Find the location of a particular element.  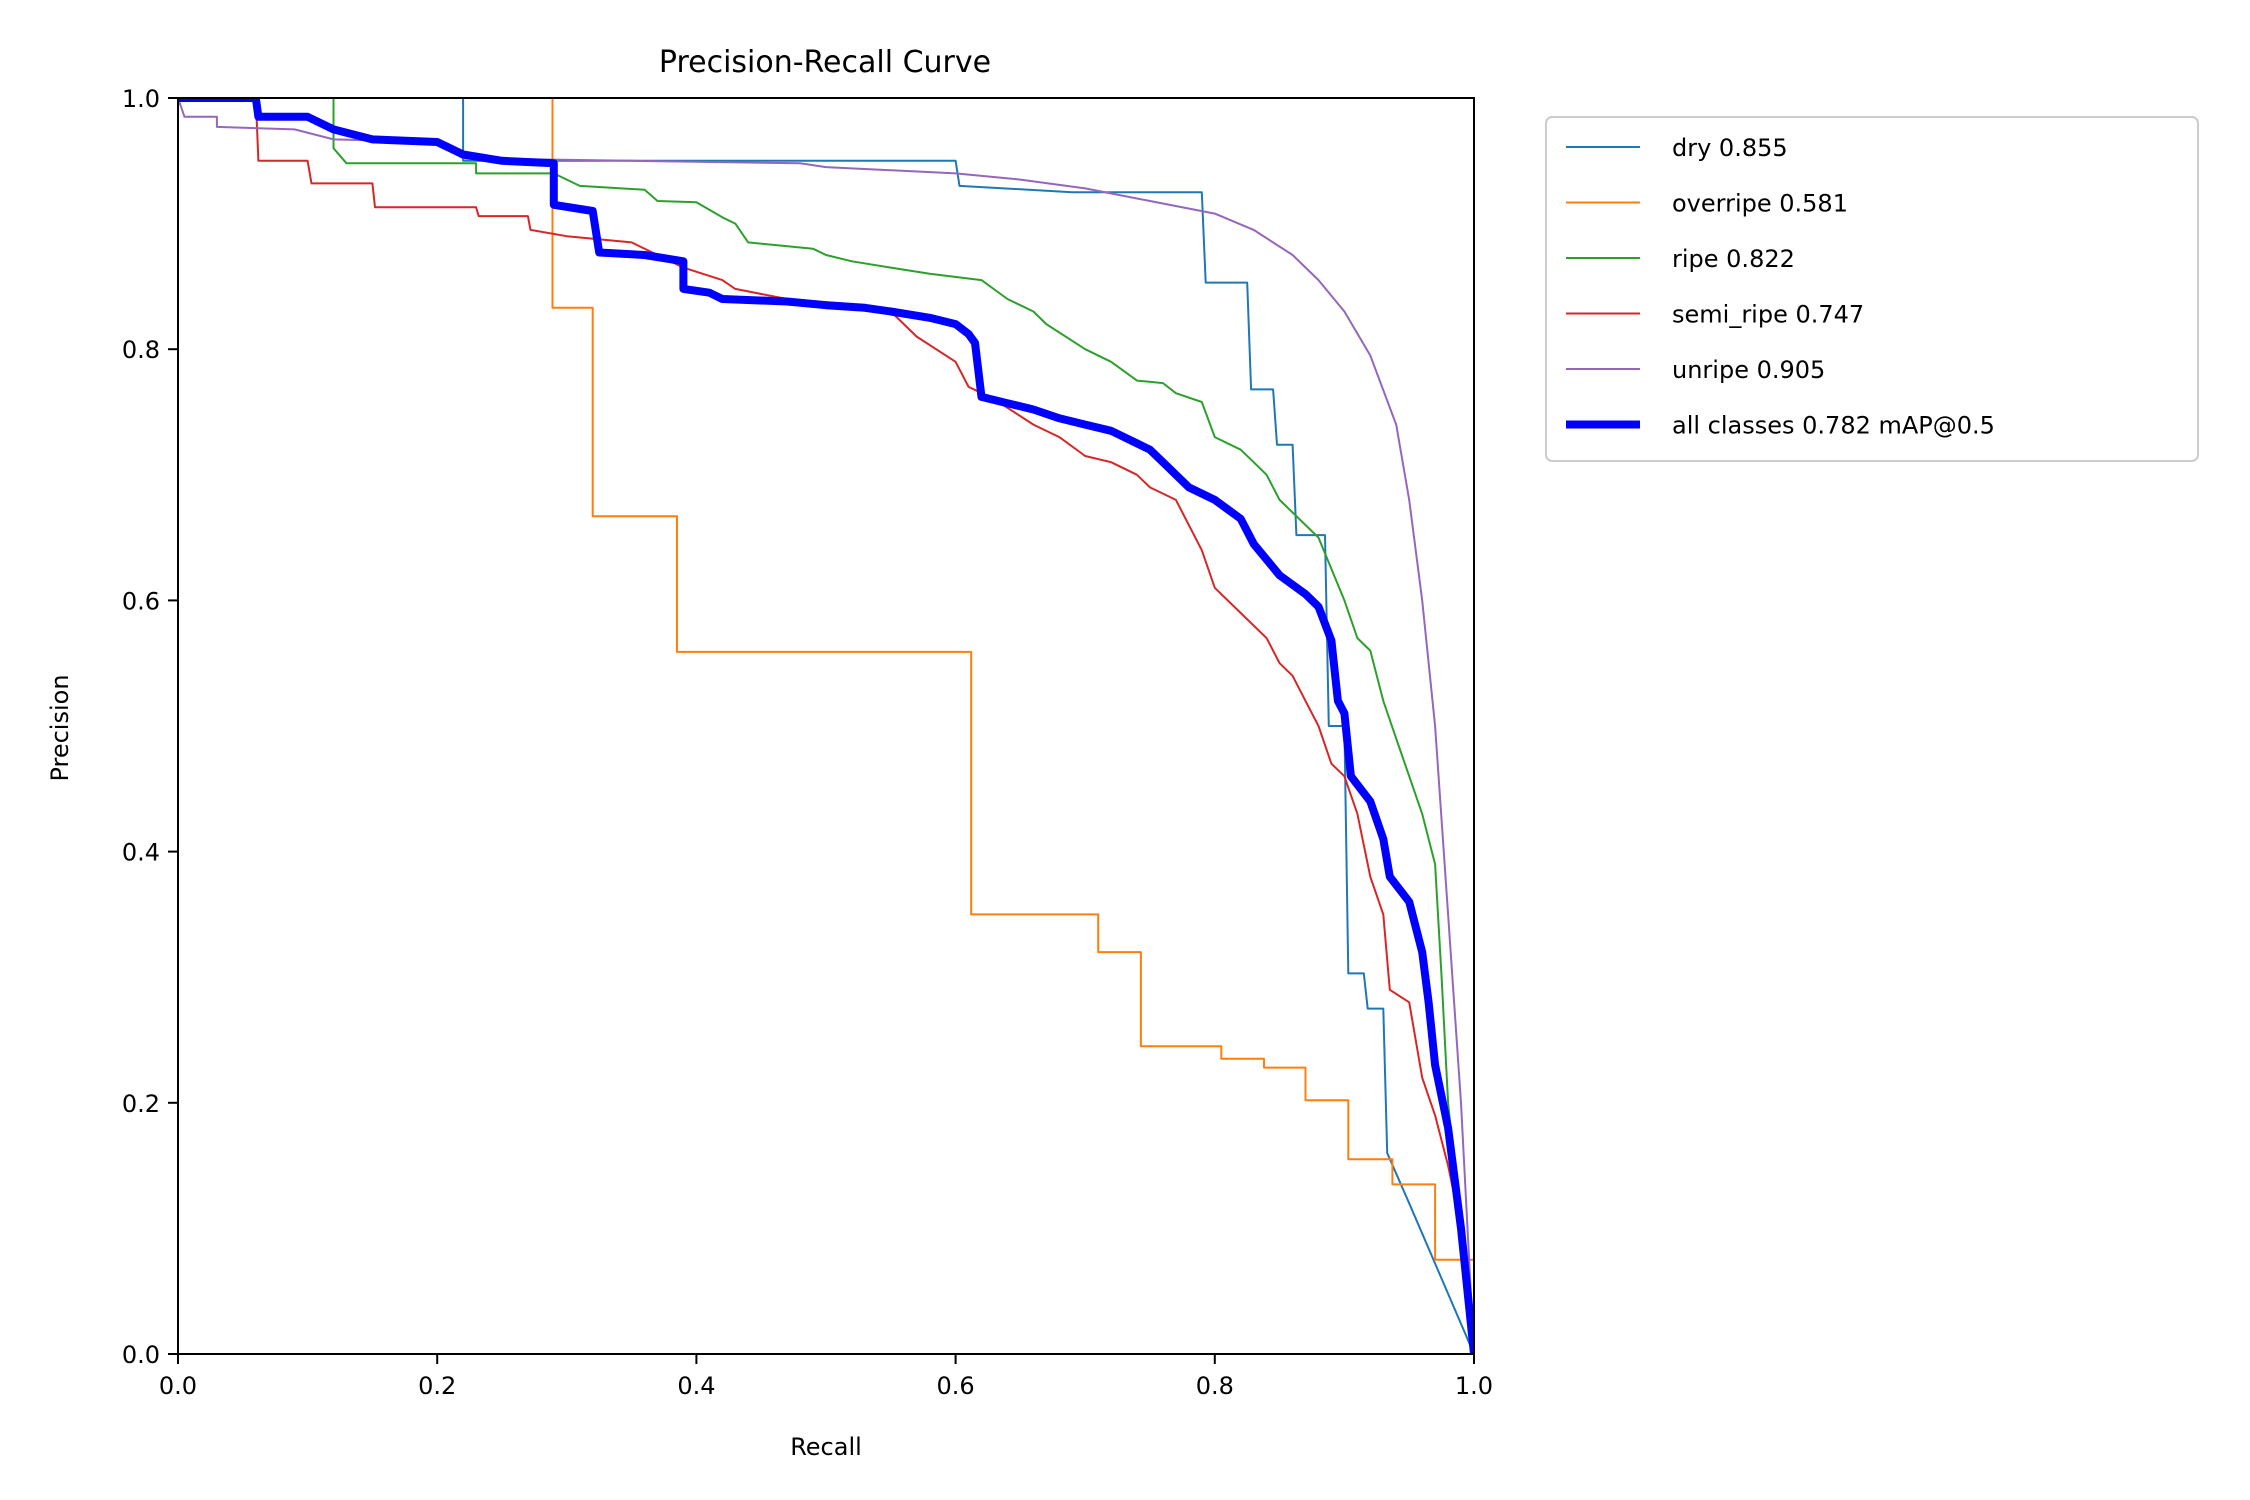

legend-label: all classes 0.782 mAP@0.5 is located at coordinates (1833, 426).